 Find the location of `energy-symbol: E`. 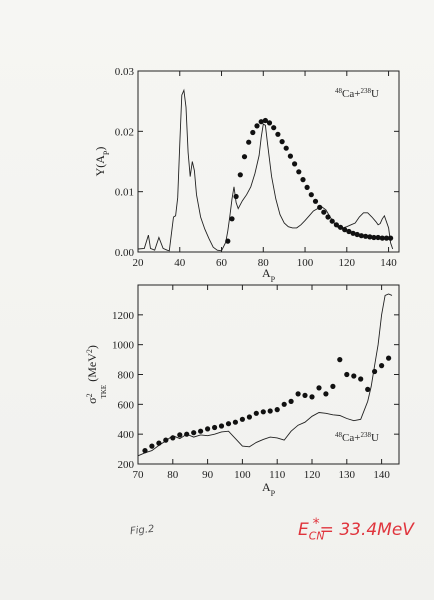

energy-symbol: E is located at coordinates (303, 530).